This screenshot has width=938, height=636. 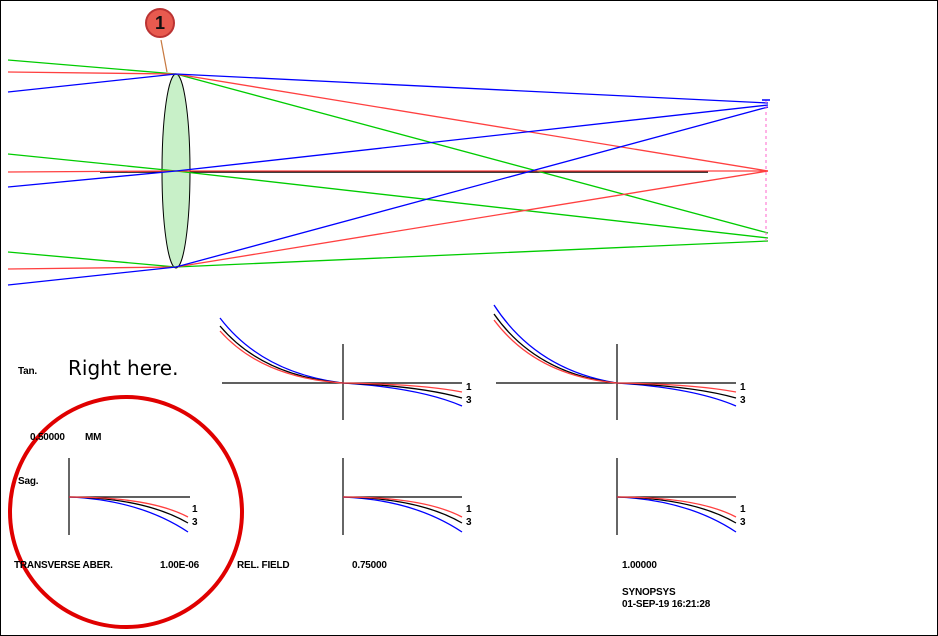 I want to click on program-label: SYNOPSYS, so click(x=649, y=592).